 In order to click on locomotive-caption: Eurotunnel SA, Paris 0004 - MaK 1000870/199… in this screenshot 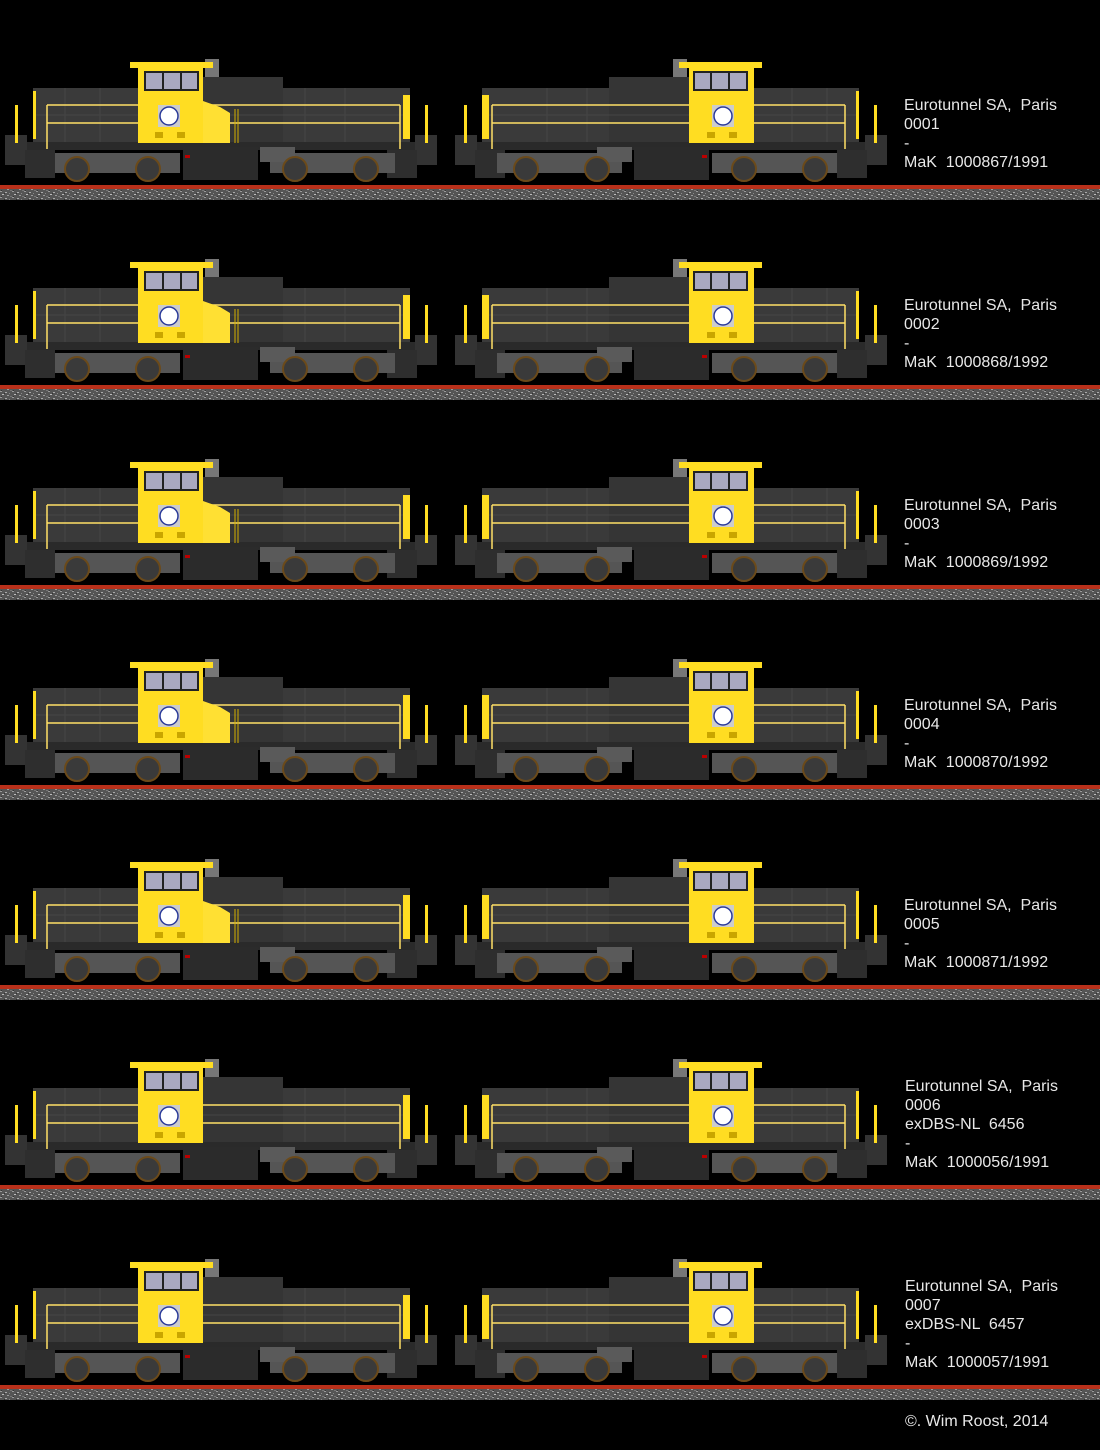, I will do `click(980, 734)`.